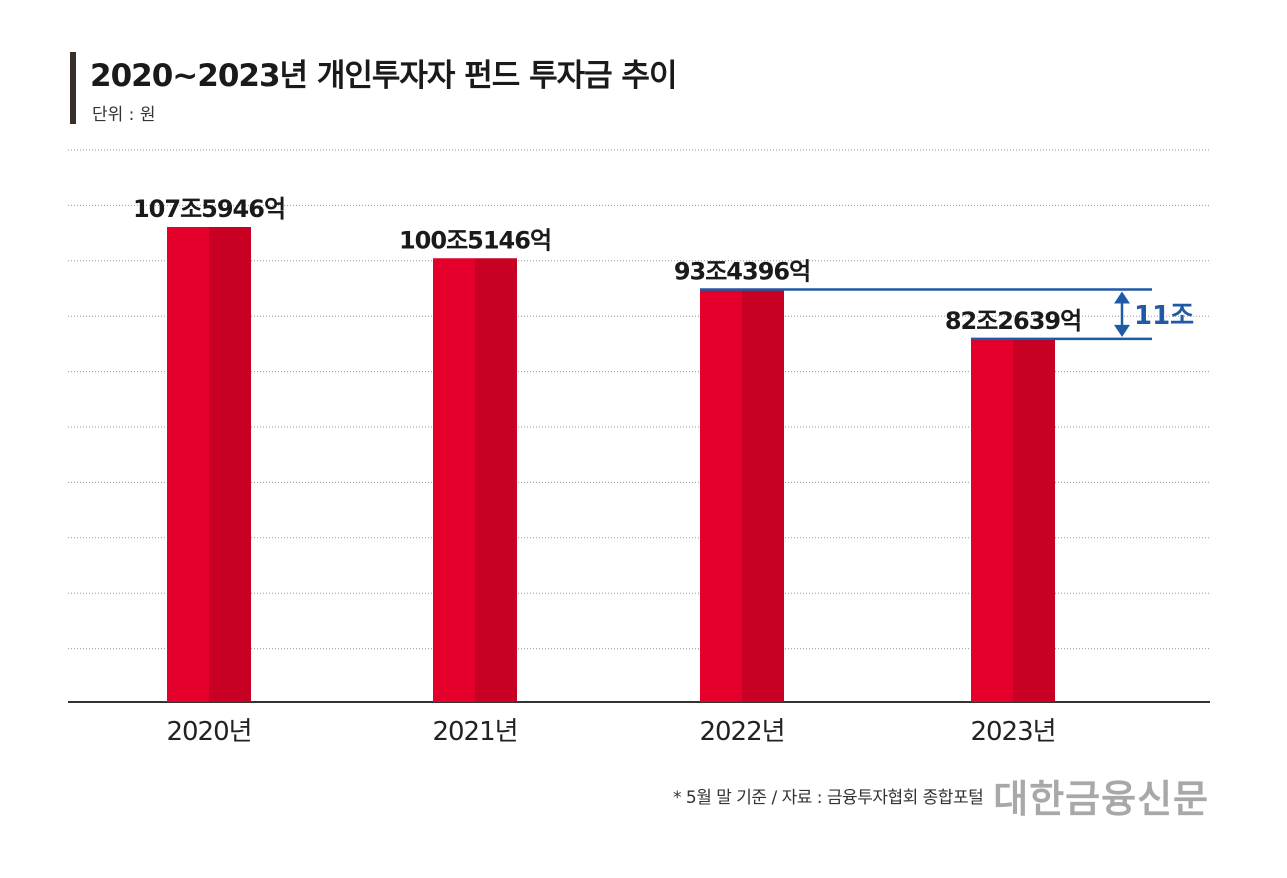  Describe the element at coordinates (474, 732) in the screenshot. I see `x-tick-label: 2021년` at that location.